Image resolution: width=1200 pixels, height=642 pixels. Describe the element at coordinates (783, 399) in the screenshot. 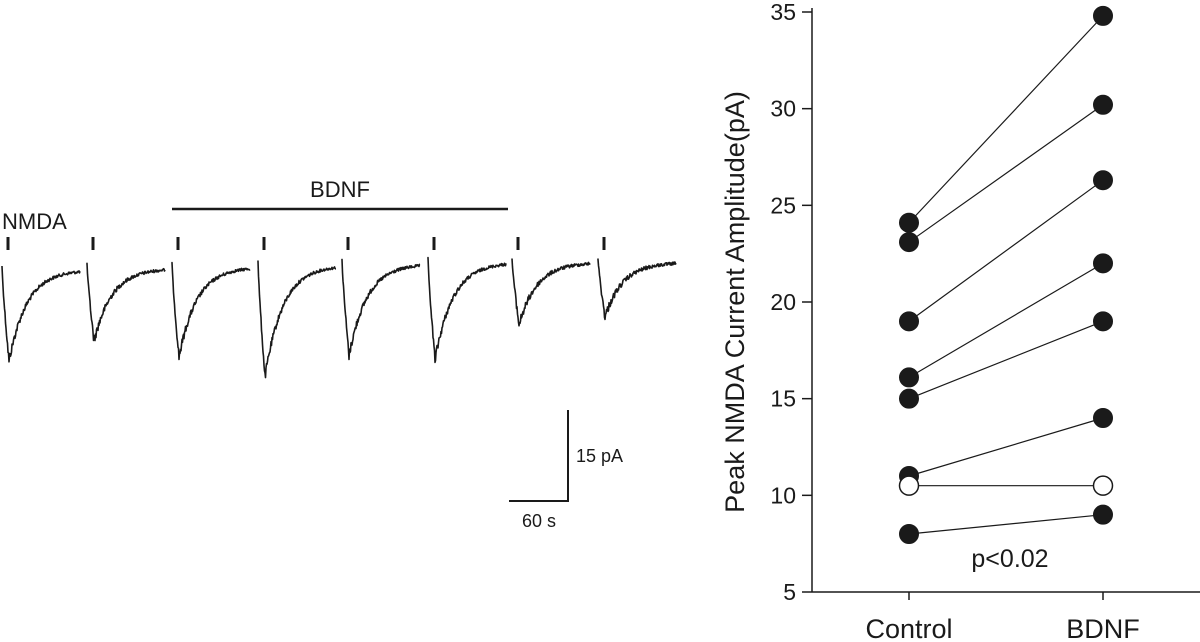

I see `y-tick-label: 15` at that location.